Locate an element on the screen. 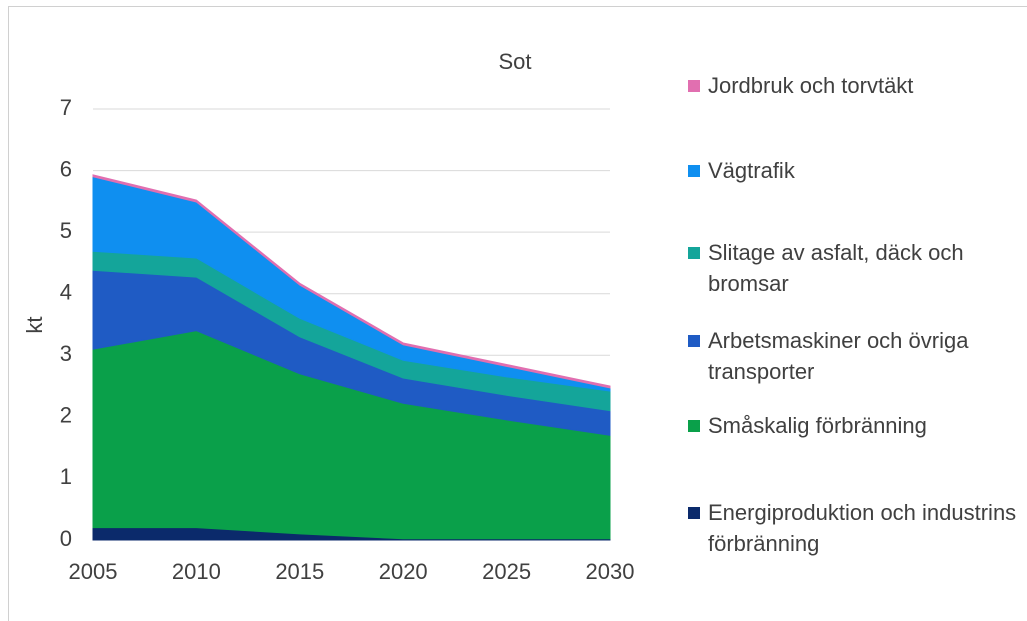  legend-item: Jordbruk och torvtäkt is located at coordinates (855, 85).